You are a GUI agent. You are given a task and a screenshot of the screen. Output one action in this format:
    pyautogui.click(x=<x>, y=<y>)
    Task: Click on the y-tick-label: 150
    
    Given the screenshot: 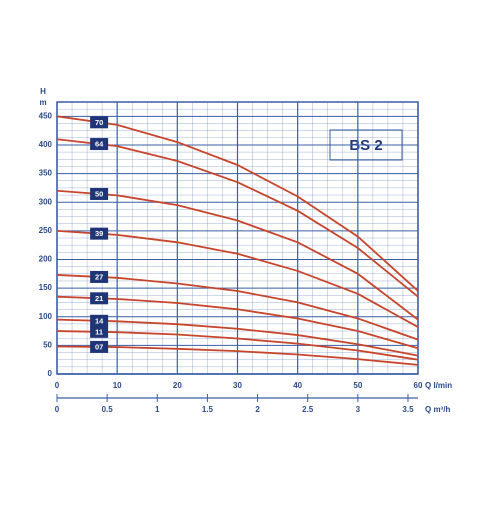 What is the action you would take?
    pyautogui.click(x=46, y=287)
    